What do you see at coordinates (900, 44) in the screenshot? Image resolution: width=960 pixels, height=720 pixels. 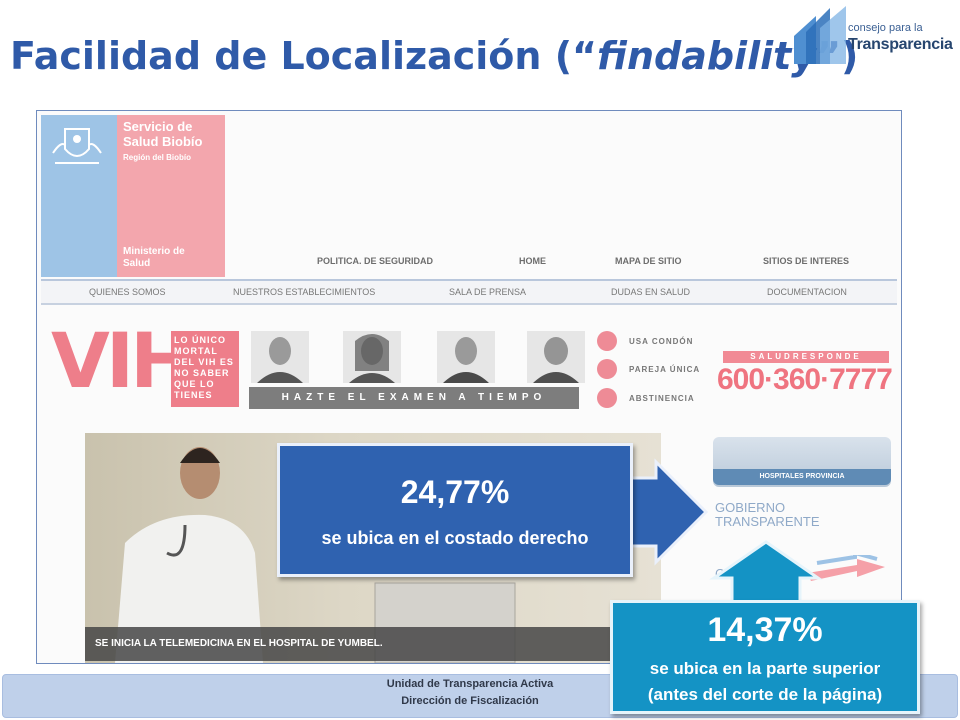 I see `logo-line2: Transparencia` at bounding box center [900, 44].